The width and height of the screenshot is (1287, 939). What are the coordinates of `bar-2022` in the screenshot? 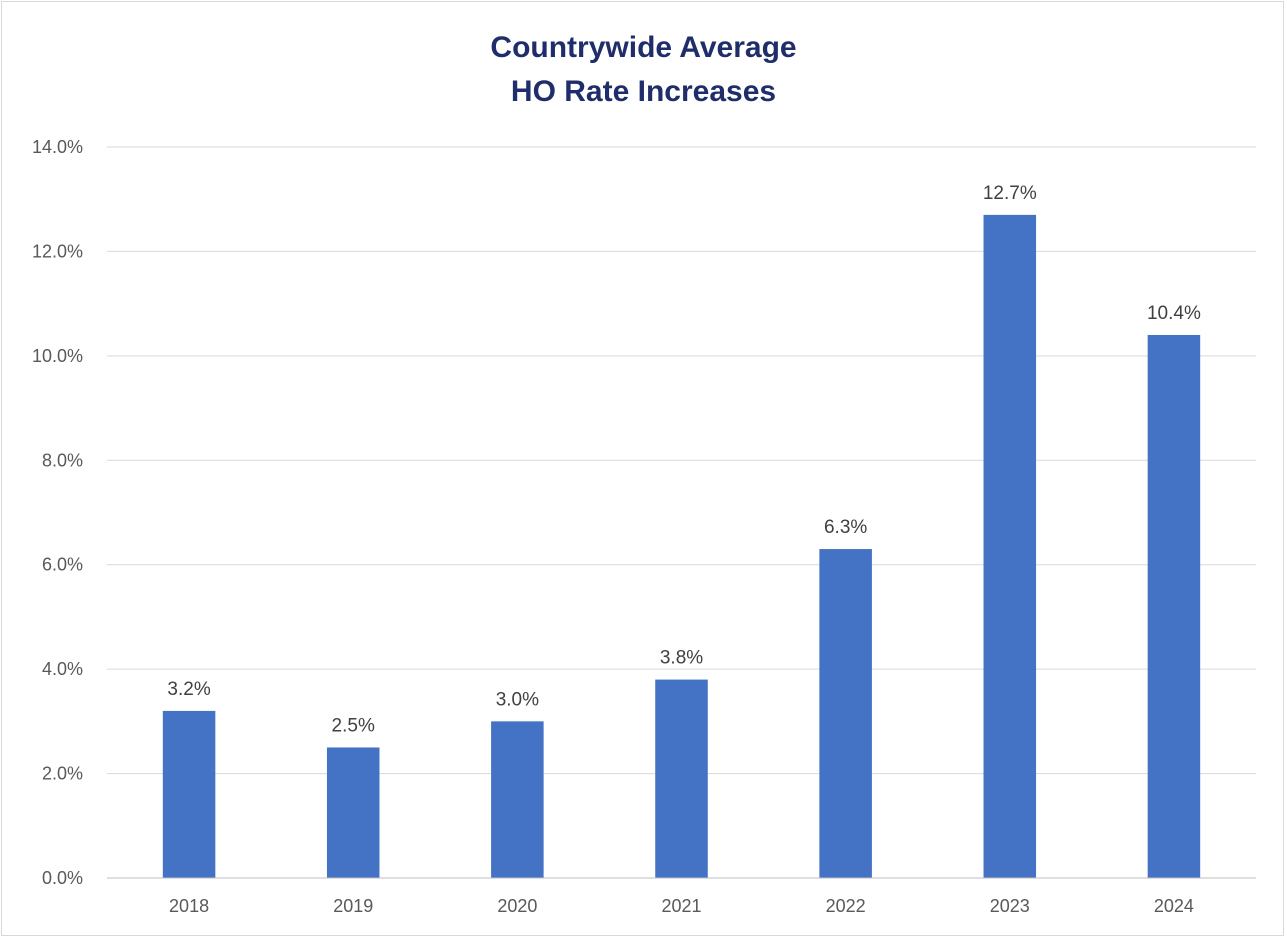 It's located at (845, 713).